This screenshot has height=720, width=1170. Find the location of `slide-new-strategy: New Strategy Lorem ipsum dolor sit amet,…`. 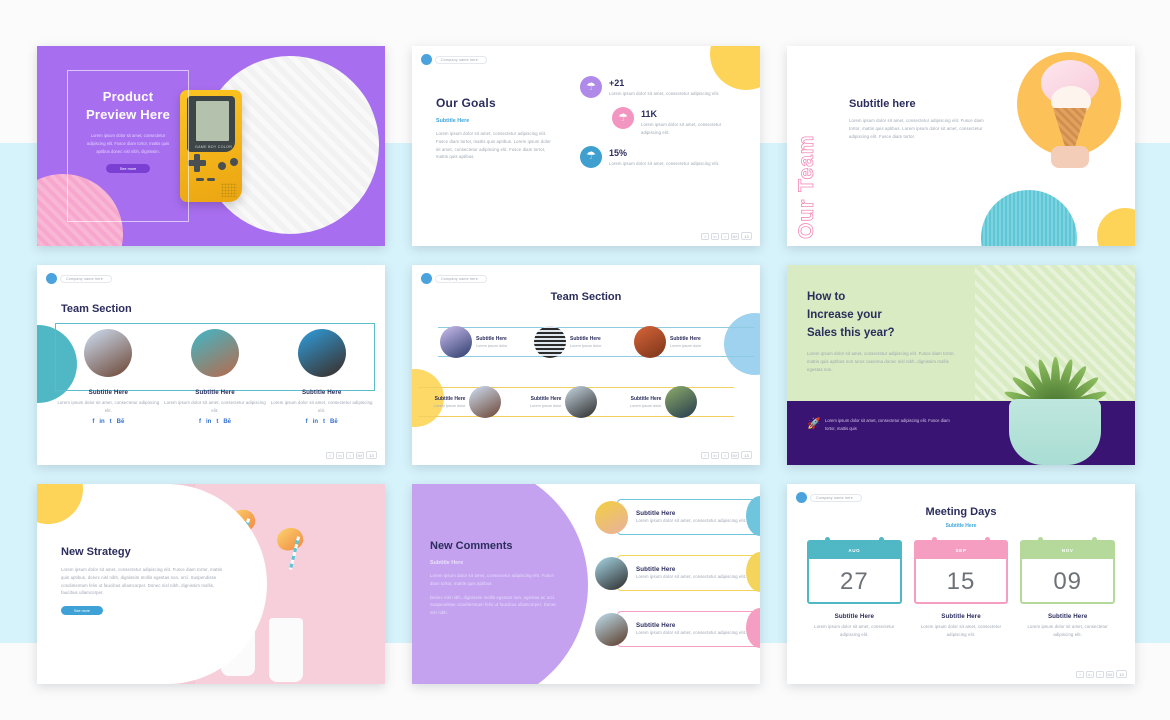

slide-new-strategy: New Strategy Lorem ipsum dolor sit amet,… is located at coordinates (211, 584).